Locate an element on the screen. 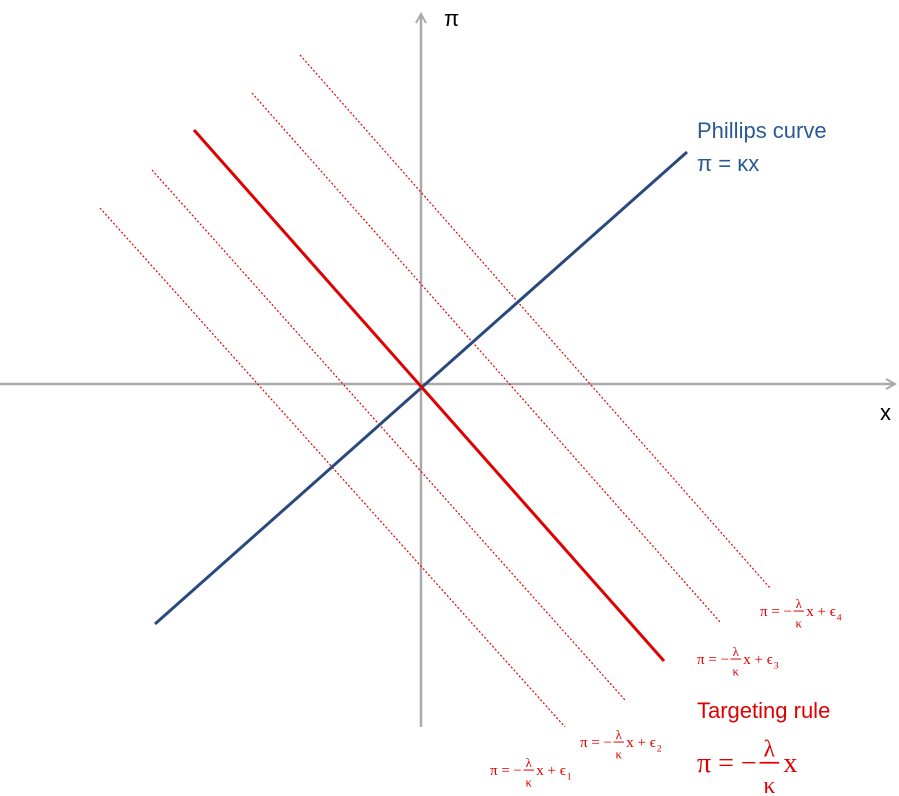 This screenshot has width=899, height=796. equation-subscript: 2 is located at coordinates (659, 749).